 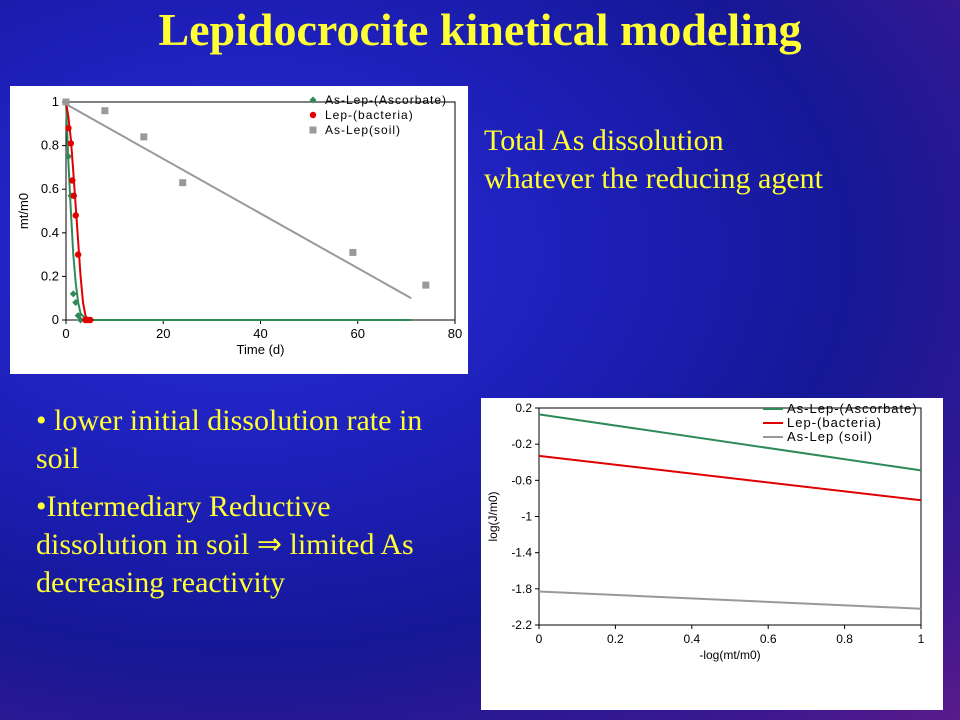 What do you see at coordinates (921, 639) in the screenshot?
I see `x-tick-label: 1` at bounding box center [921, 639].